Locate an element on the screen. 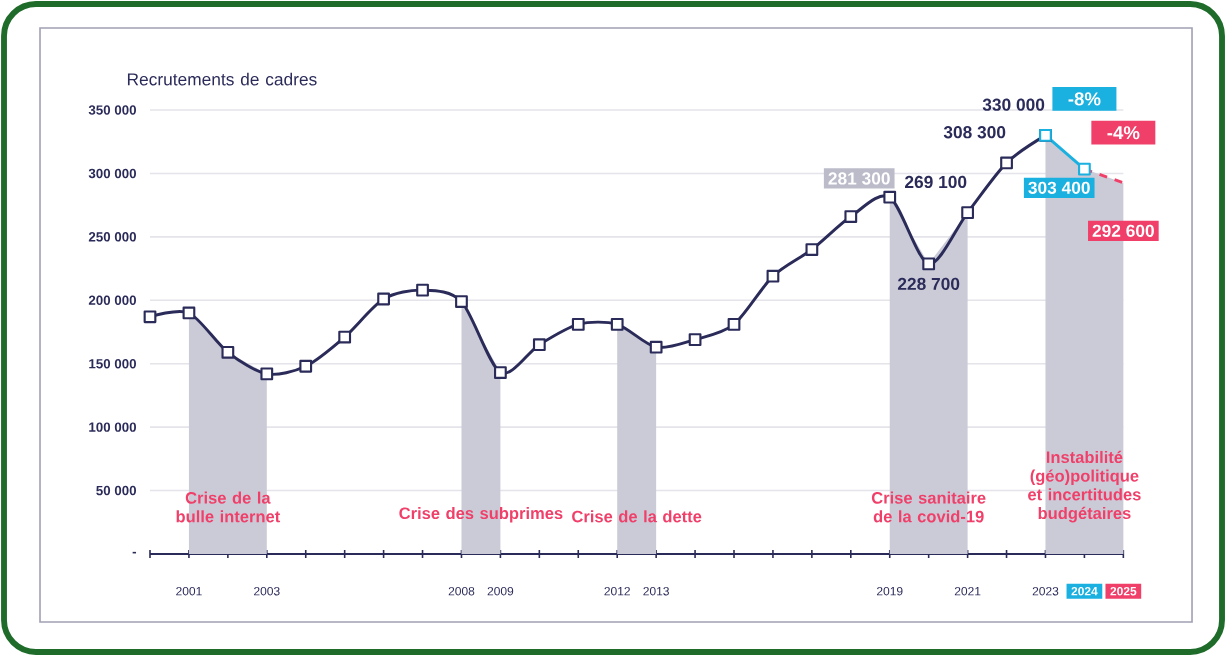 Image resolution: width=1226 pixels, height=656 pixels. annotation: -4% is located at coordinates (1123, 133).